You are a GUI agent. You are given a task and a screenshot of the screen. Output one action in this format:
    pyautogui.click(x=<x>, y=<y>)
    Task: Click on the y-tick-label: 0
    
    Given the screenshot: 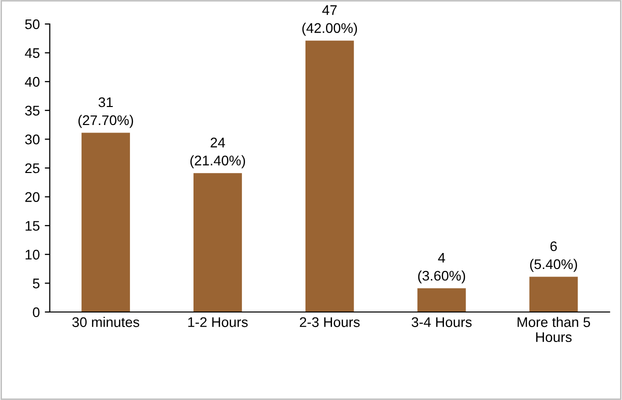 What is the action you would take?
    pyautogui.click(x=36, y=312)
    